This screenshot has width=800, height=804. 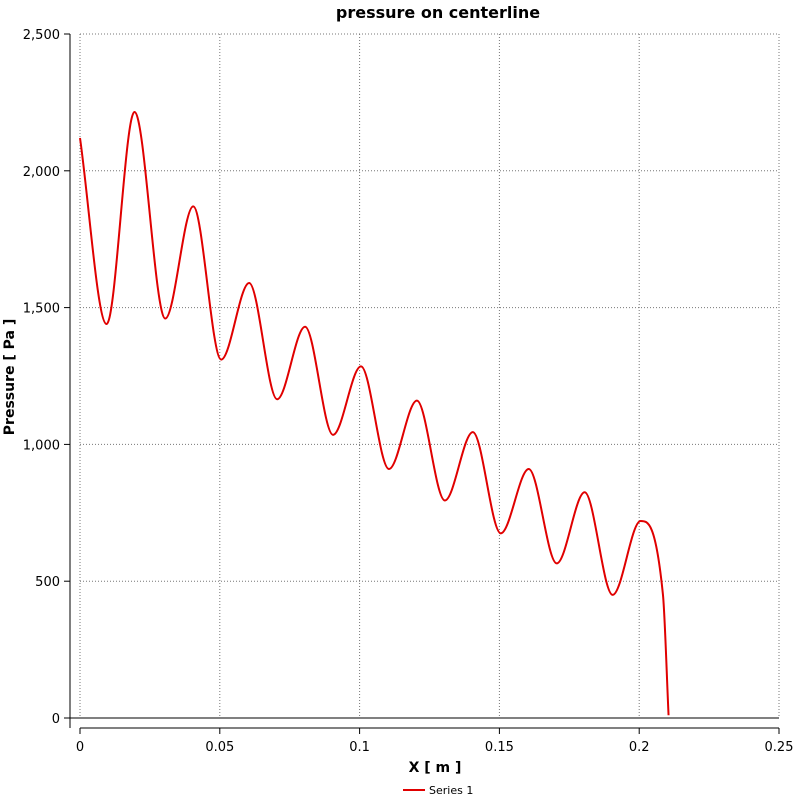 What do you see at coordinates (359, 747) in the screenshot?
I see `x-tick-label: 0.1` at bounding box center [359, 747].